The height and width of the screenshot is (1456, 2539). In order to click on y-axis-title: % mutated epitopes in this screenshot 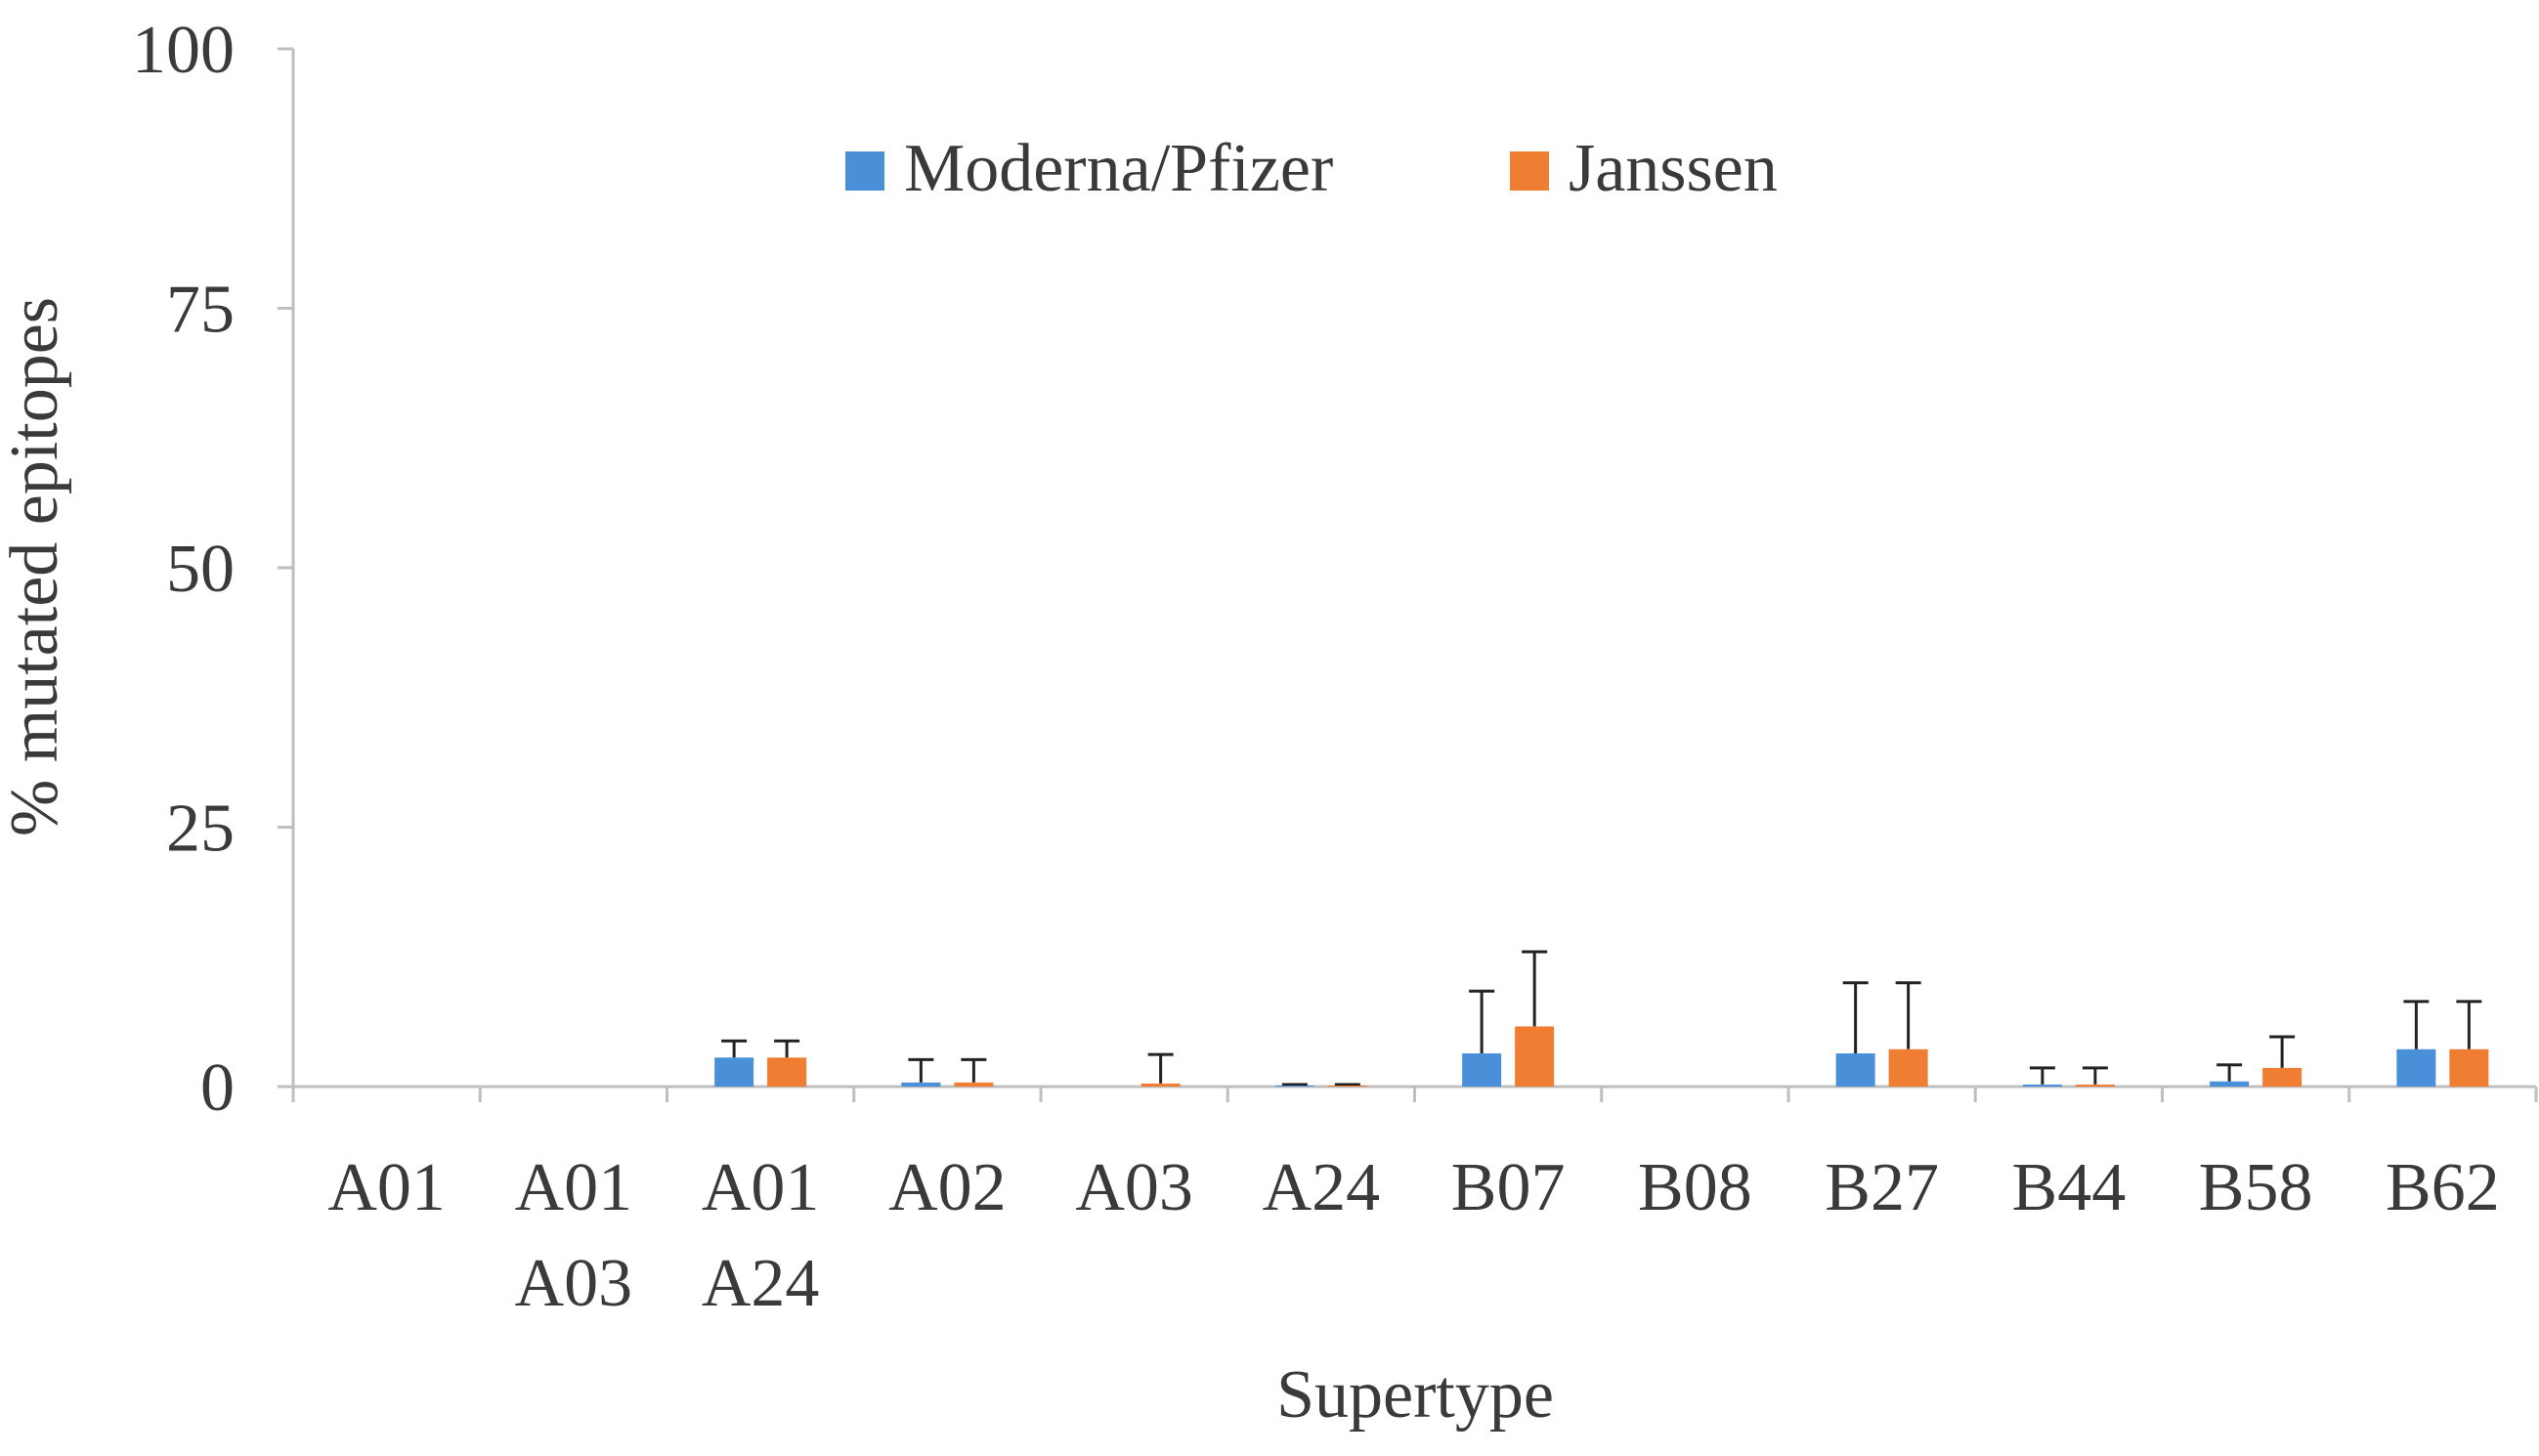, I will do `click(36, 566)`.